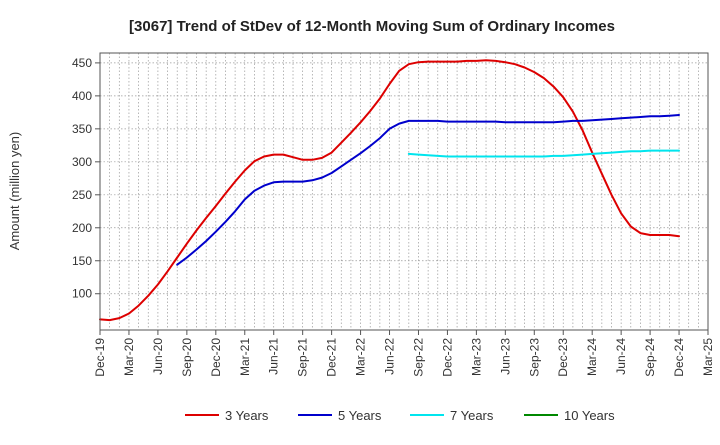 Image resolution: width=720 pixels, height=445 pixels. What do you see at coordinates (650, 357) in the screenshot?
I see `x-tick-label: Sep-24` at bounding box center [650, 357].